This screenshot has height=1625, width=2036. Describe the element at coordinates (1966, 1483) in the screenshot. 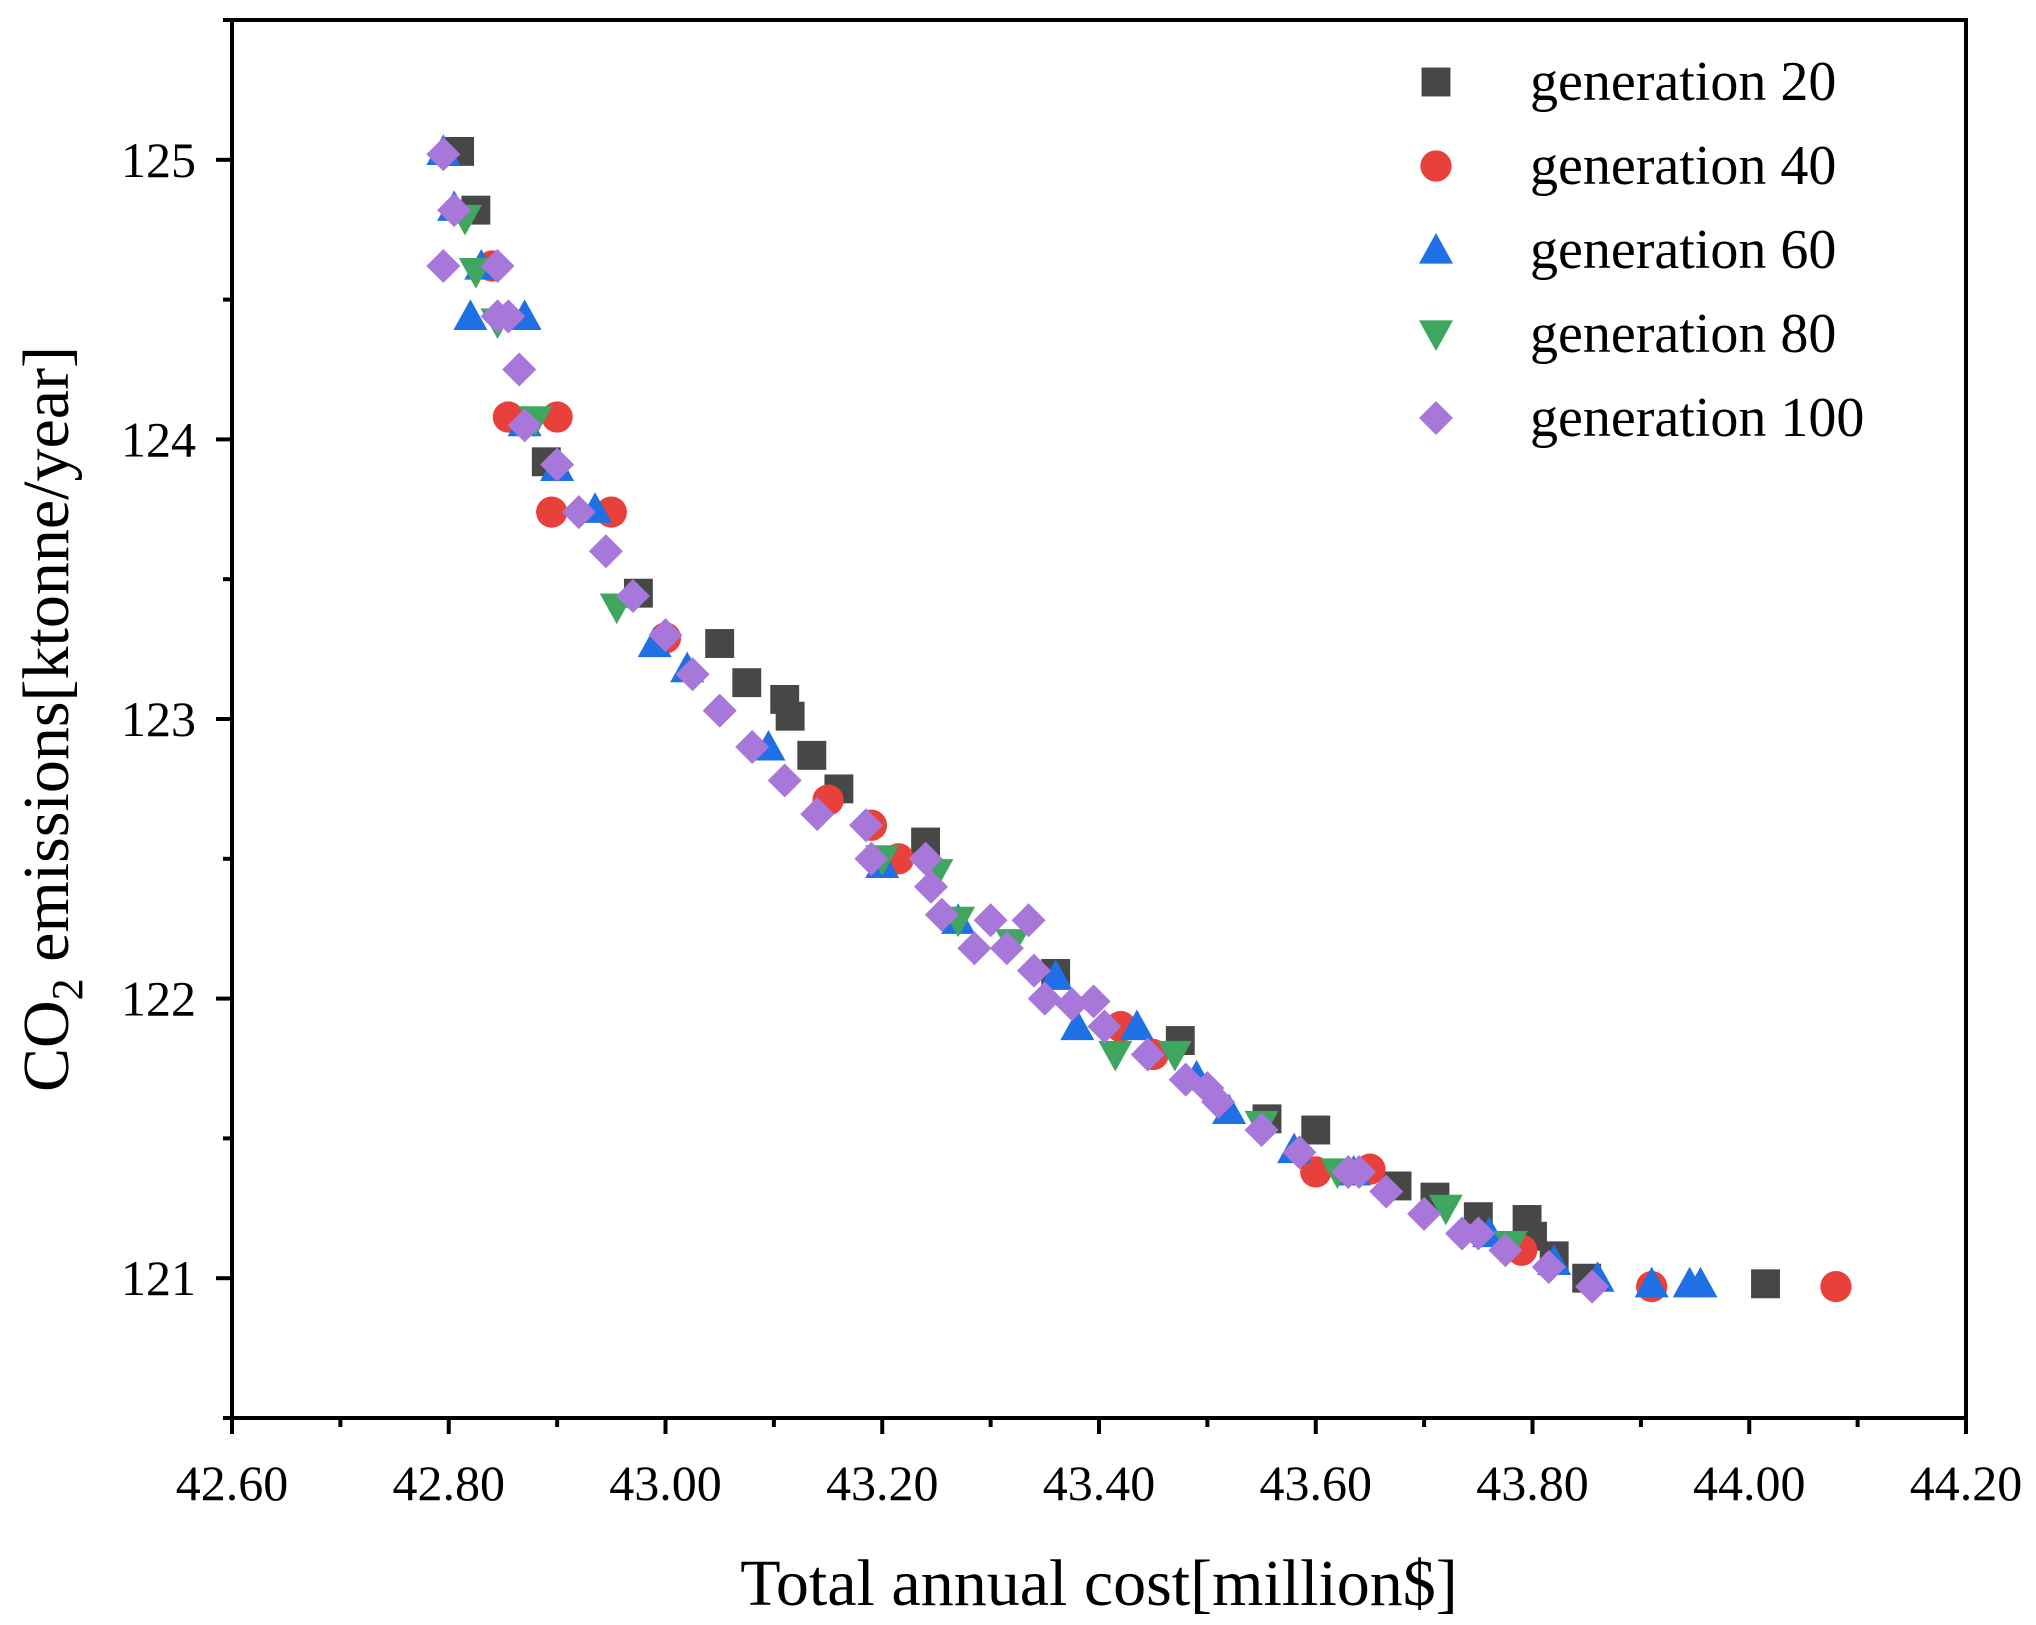

I see `x-tick-label: 44.20` at that location.